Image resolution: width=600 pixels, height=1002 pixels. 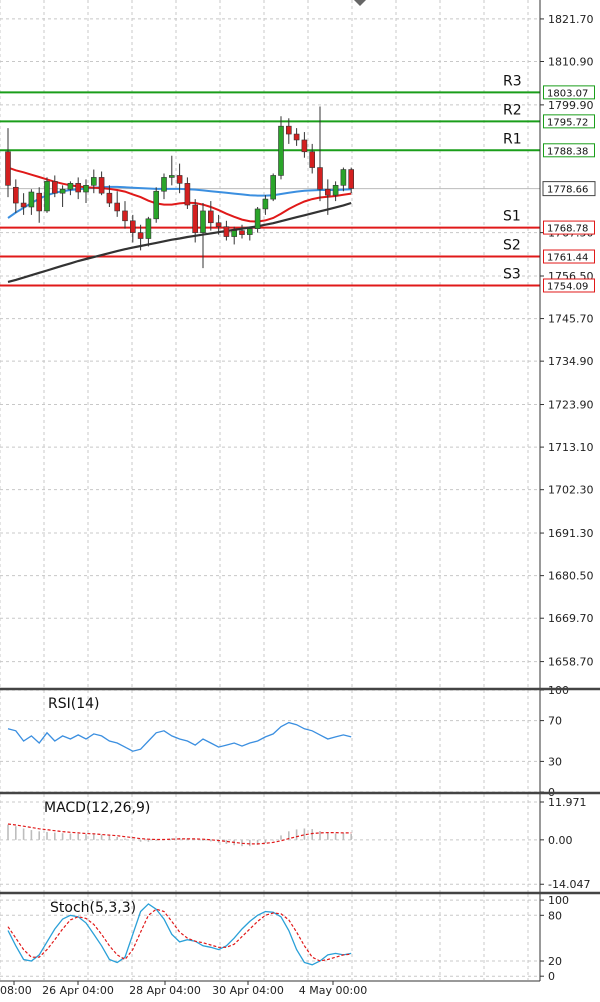 I want to click on rsi-panel: 10070300 RSI(14), so click(x=284, y=741).